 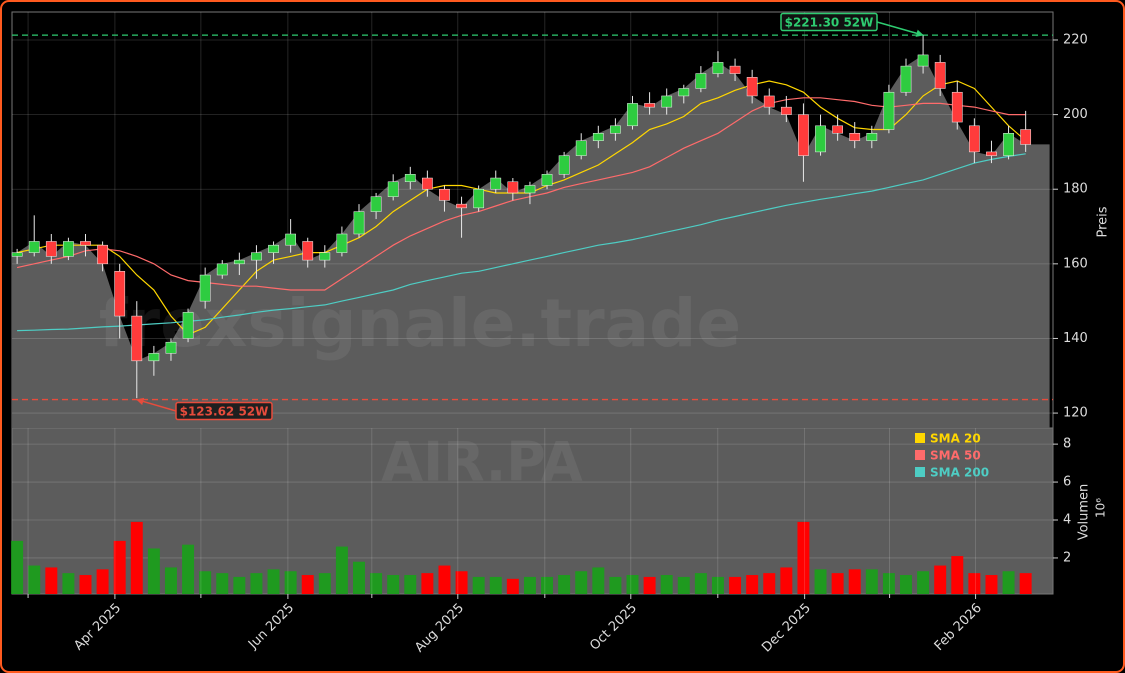 I want to click on annotation-arrow, so click(x=900, y=29).